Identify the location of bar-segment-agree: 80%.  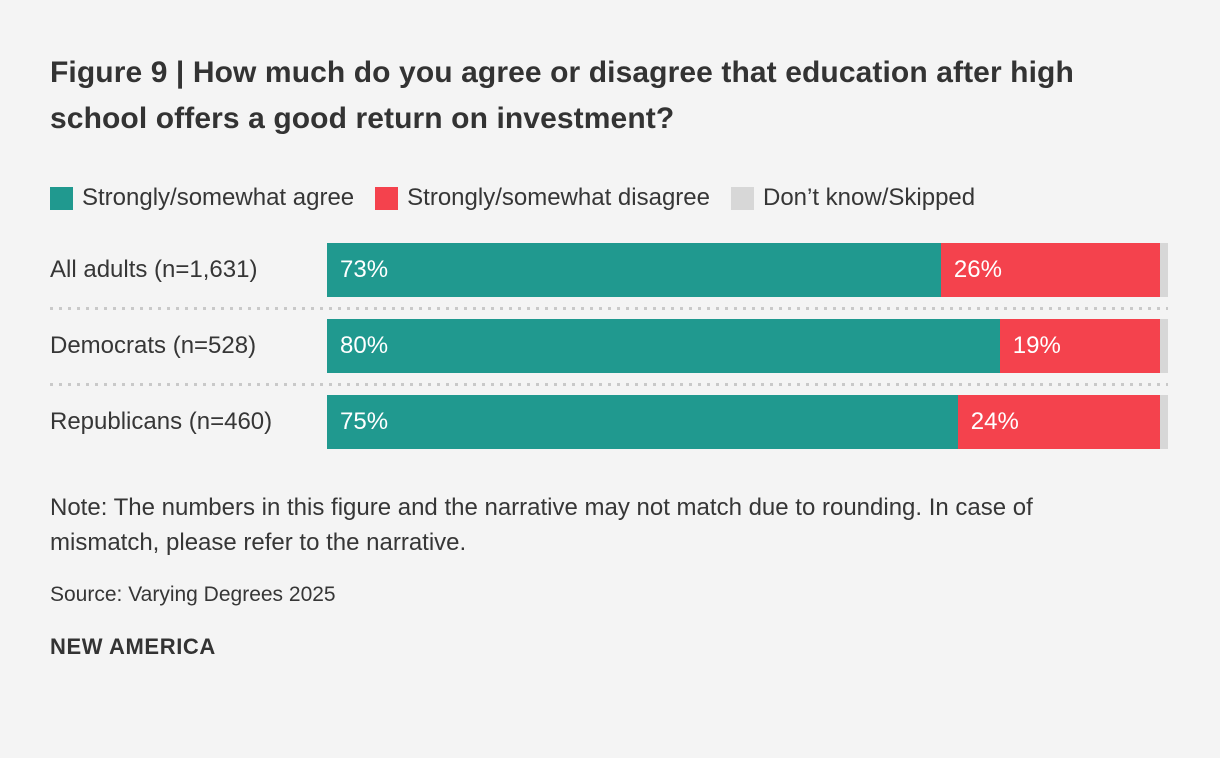
(663, 346).